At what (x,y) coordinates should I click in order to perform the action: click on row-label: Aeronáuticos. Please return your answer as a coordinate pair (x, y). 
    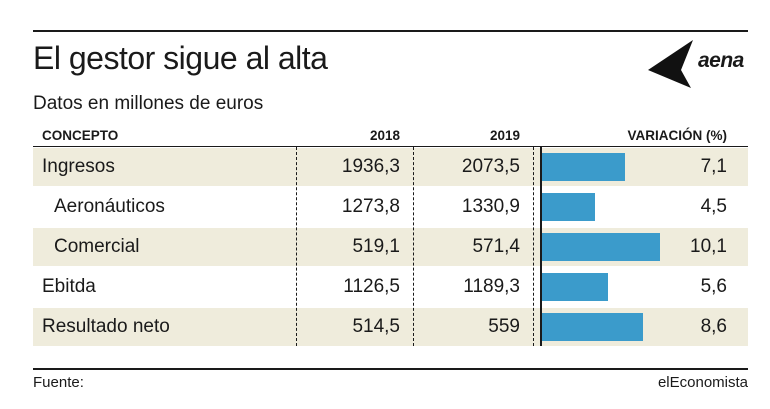
    Looking at the image, I should click on (109, 206).